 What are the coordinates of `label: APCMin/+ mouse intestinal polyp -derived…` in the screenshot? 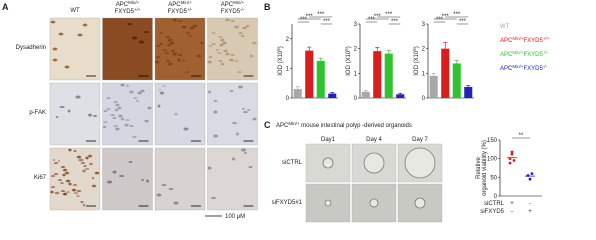 It's located at (344, 125).